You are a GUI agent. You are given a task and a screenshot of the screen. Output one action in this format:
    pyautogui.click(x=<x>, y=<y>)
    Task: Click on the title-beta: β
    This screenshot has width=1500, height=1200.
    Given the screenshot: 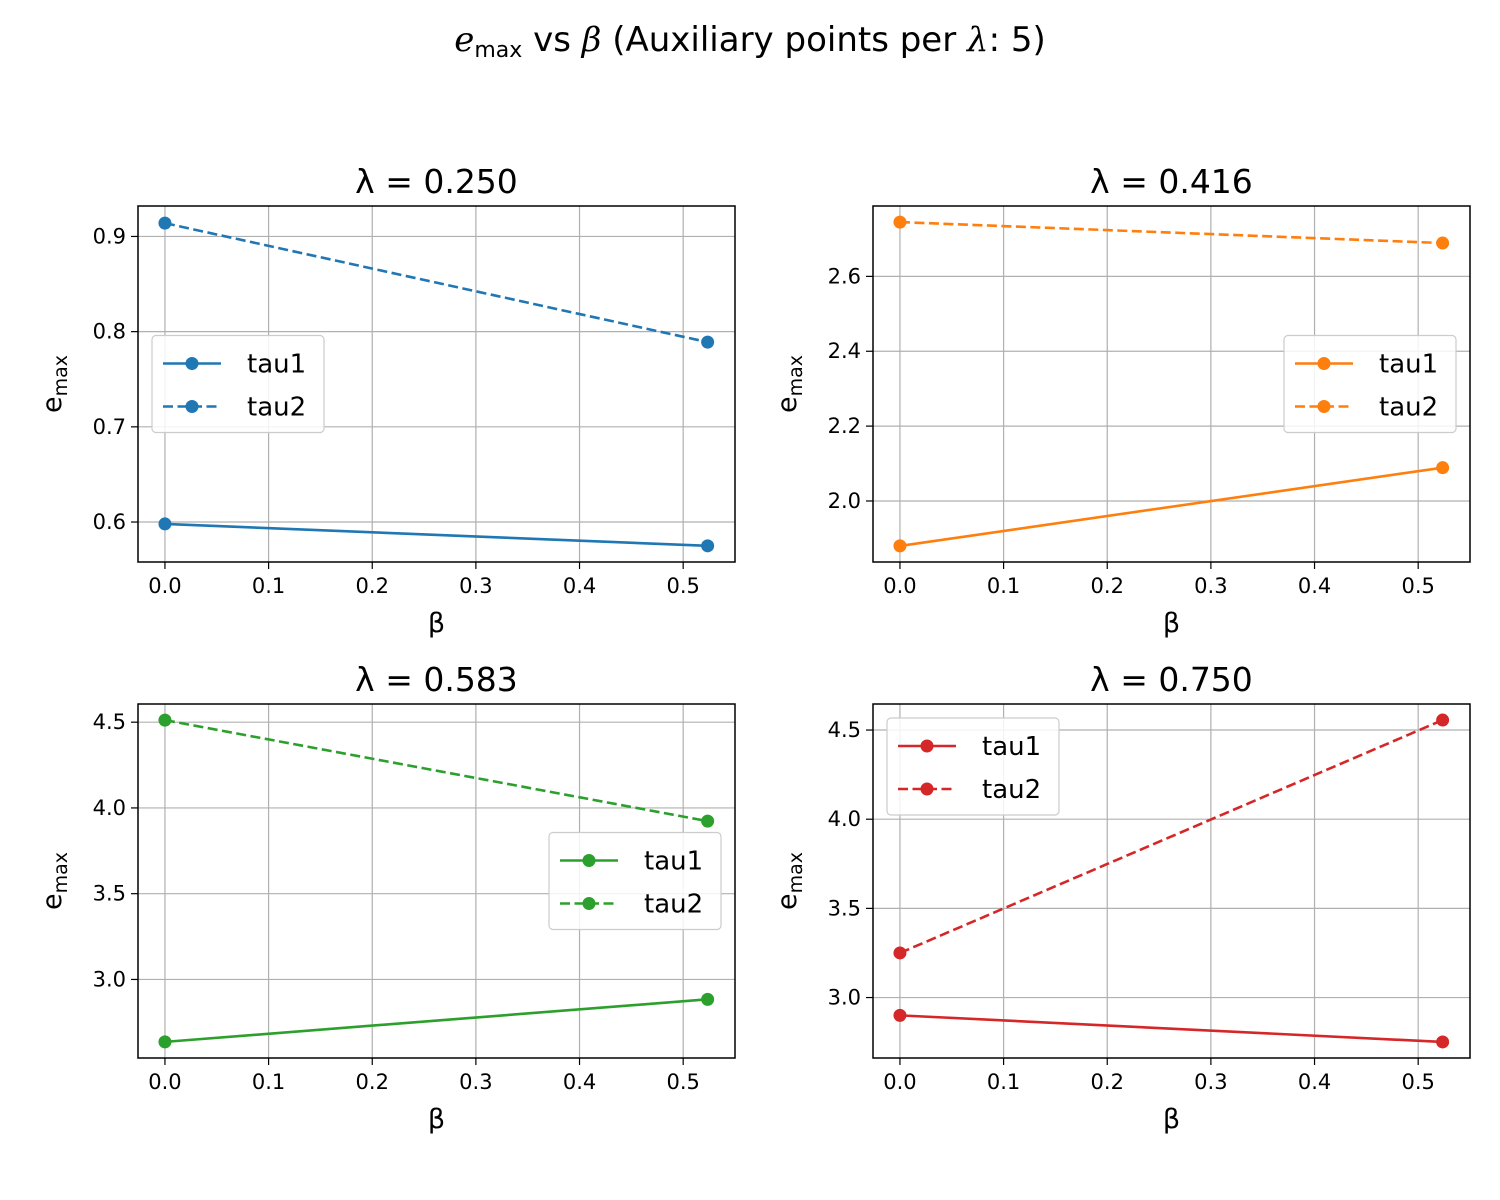 What is the action you would take?
    pyautogui.click(x=591, y=40)
    